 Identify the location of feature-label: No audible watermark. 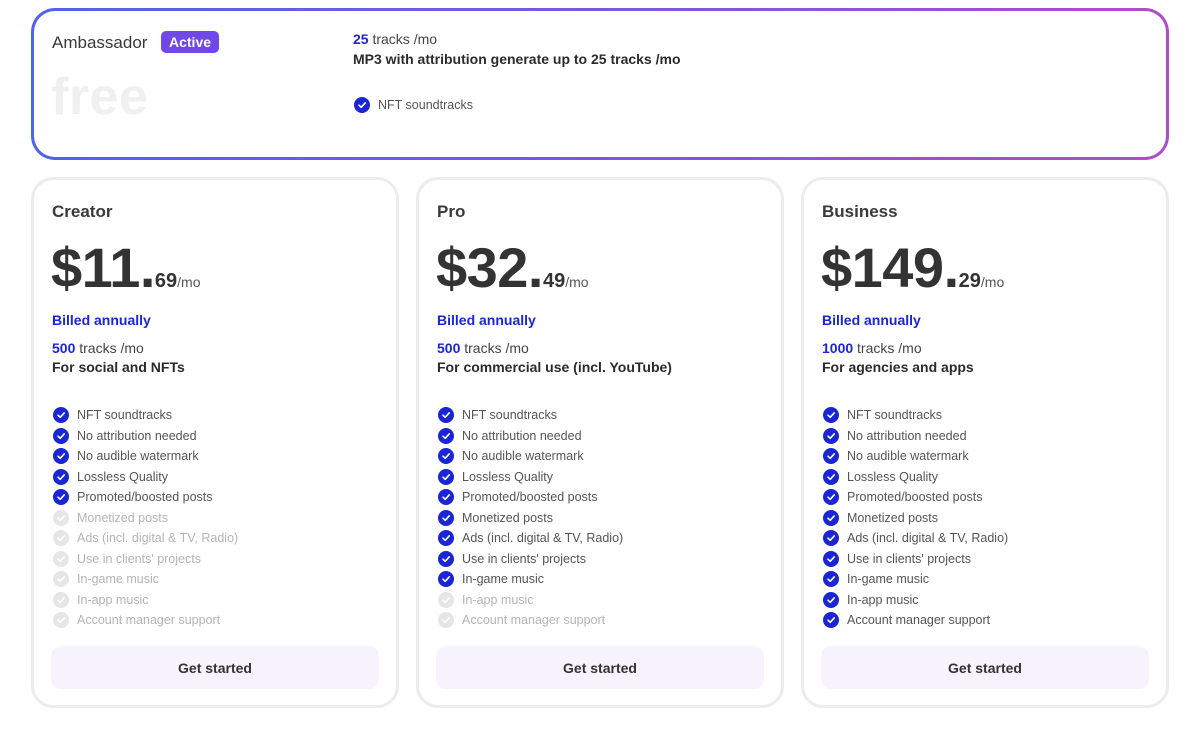
(138, 456).